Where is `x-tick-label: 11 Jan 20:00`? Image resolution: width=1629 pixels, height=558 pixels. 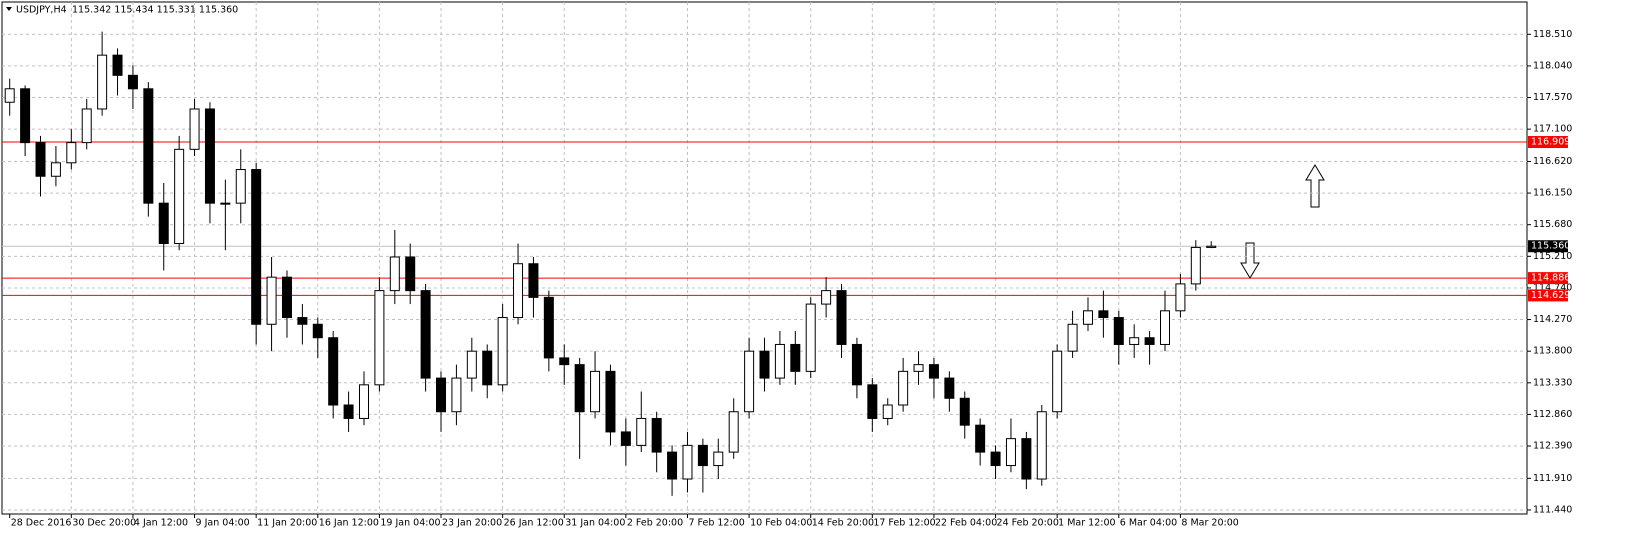
x-tick-label: 11 Jan 20:00 is located at coordinates (287, 523).